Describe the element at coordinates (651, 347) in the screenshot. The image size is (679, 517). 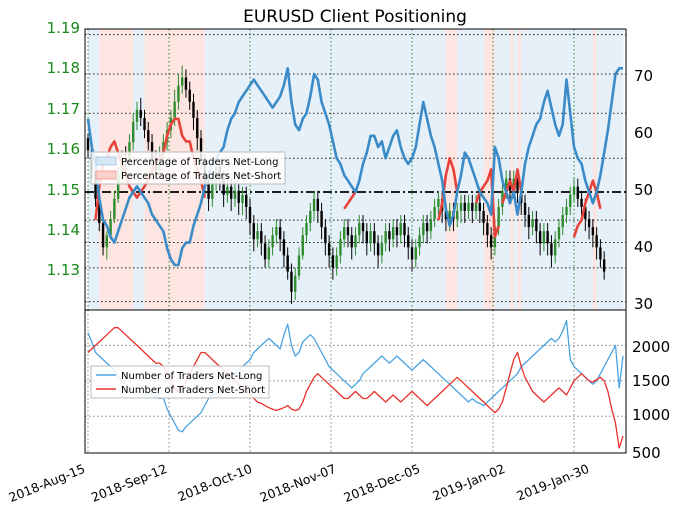
I see `right-tick-label: 2000` at that location.